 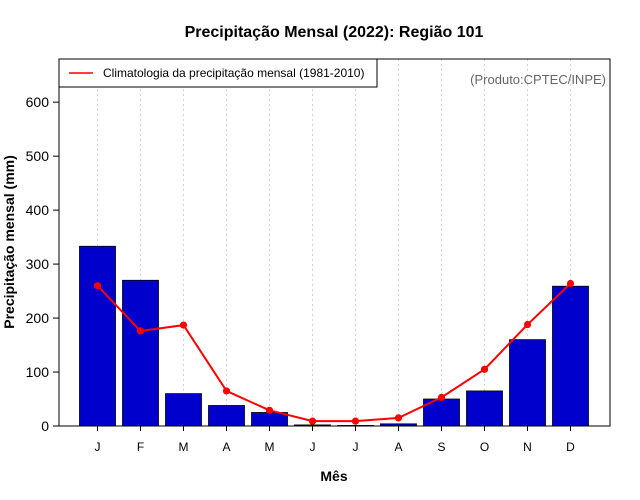 I want to click on y-tick-label: 400, so click(x=38, y=210).